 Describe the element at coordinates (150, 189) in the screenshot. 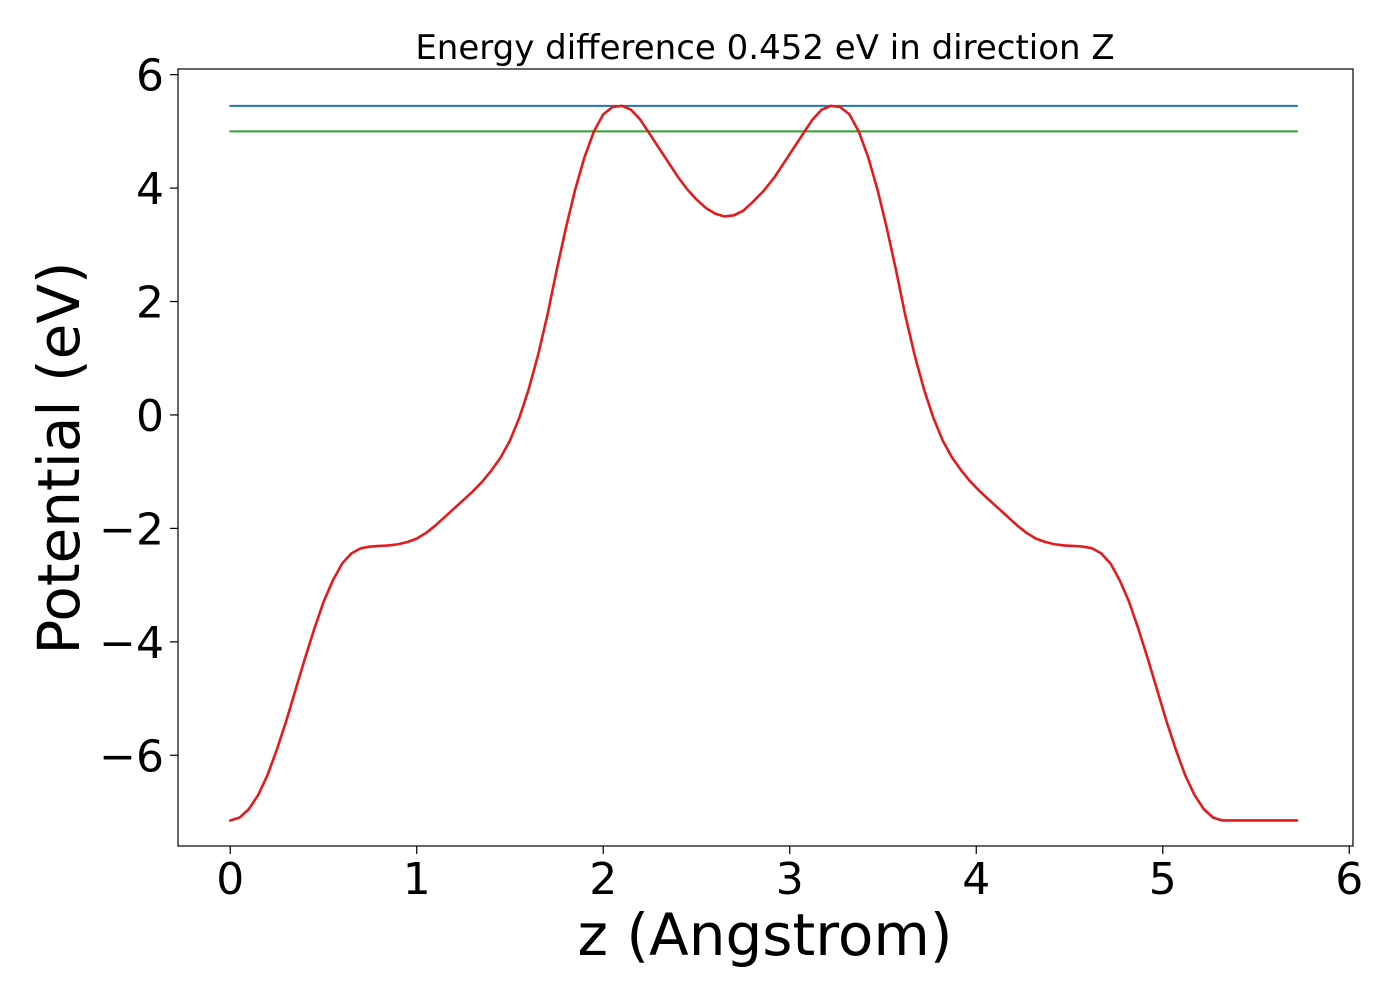

I see `y-tick-label: 4` at that location.